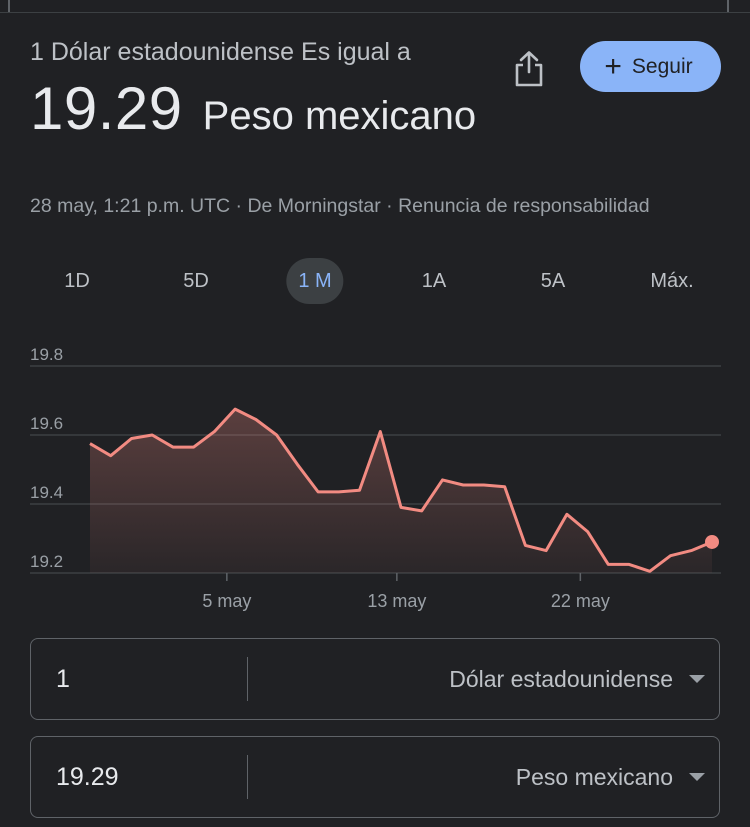  Describe the element at coordinates (712, 541) in the screenshot. I see `latest-point` at that location.